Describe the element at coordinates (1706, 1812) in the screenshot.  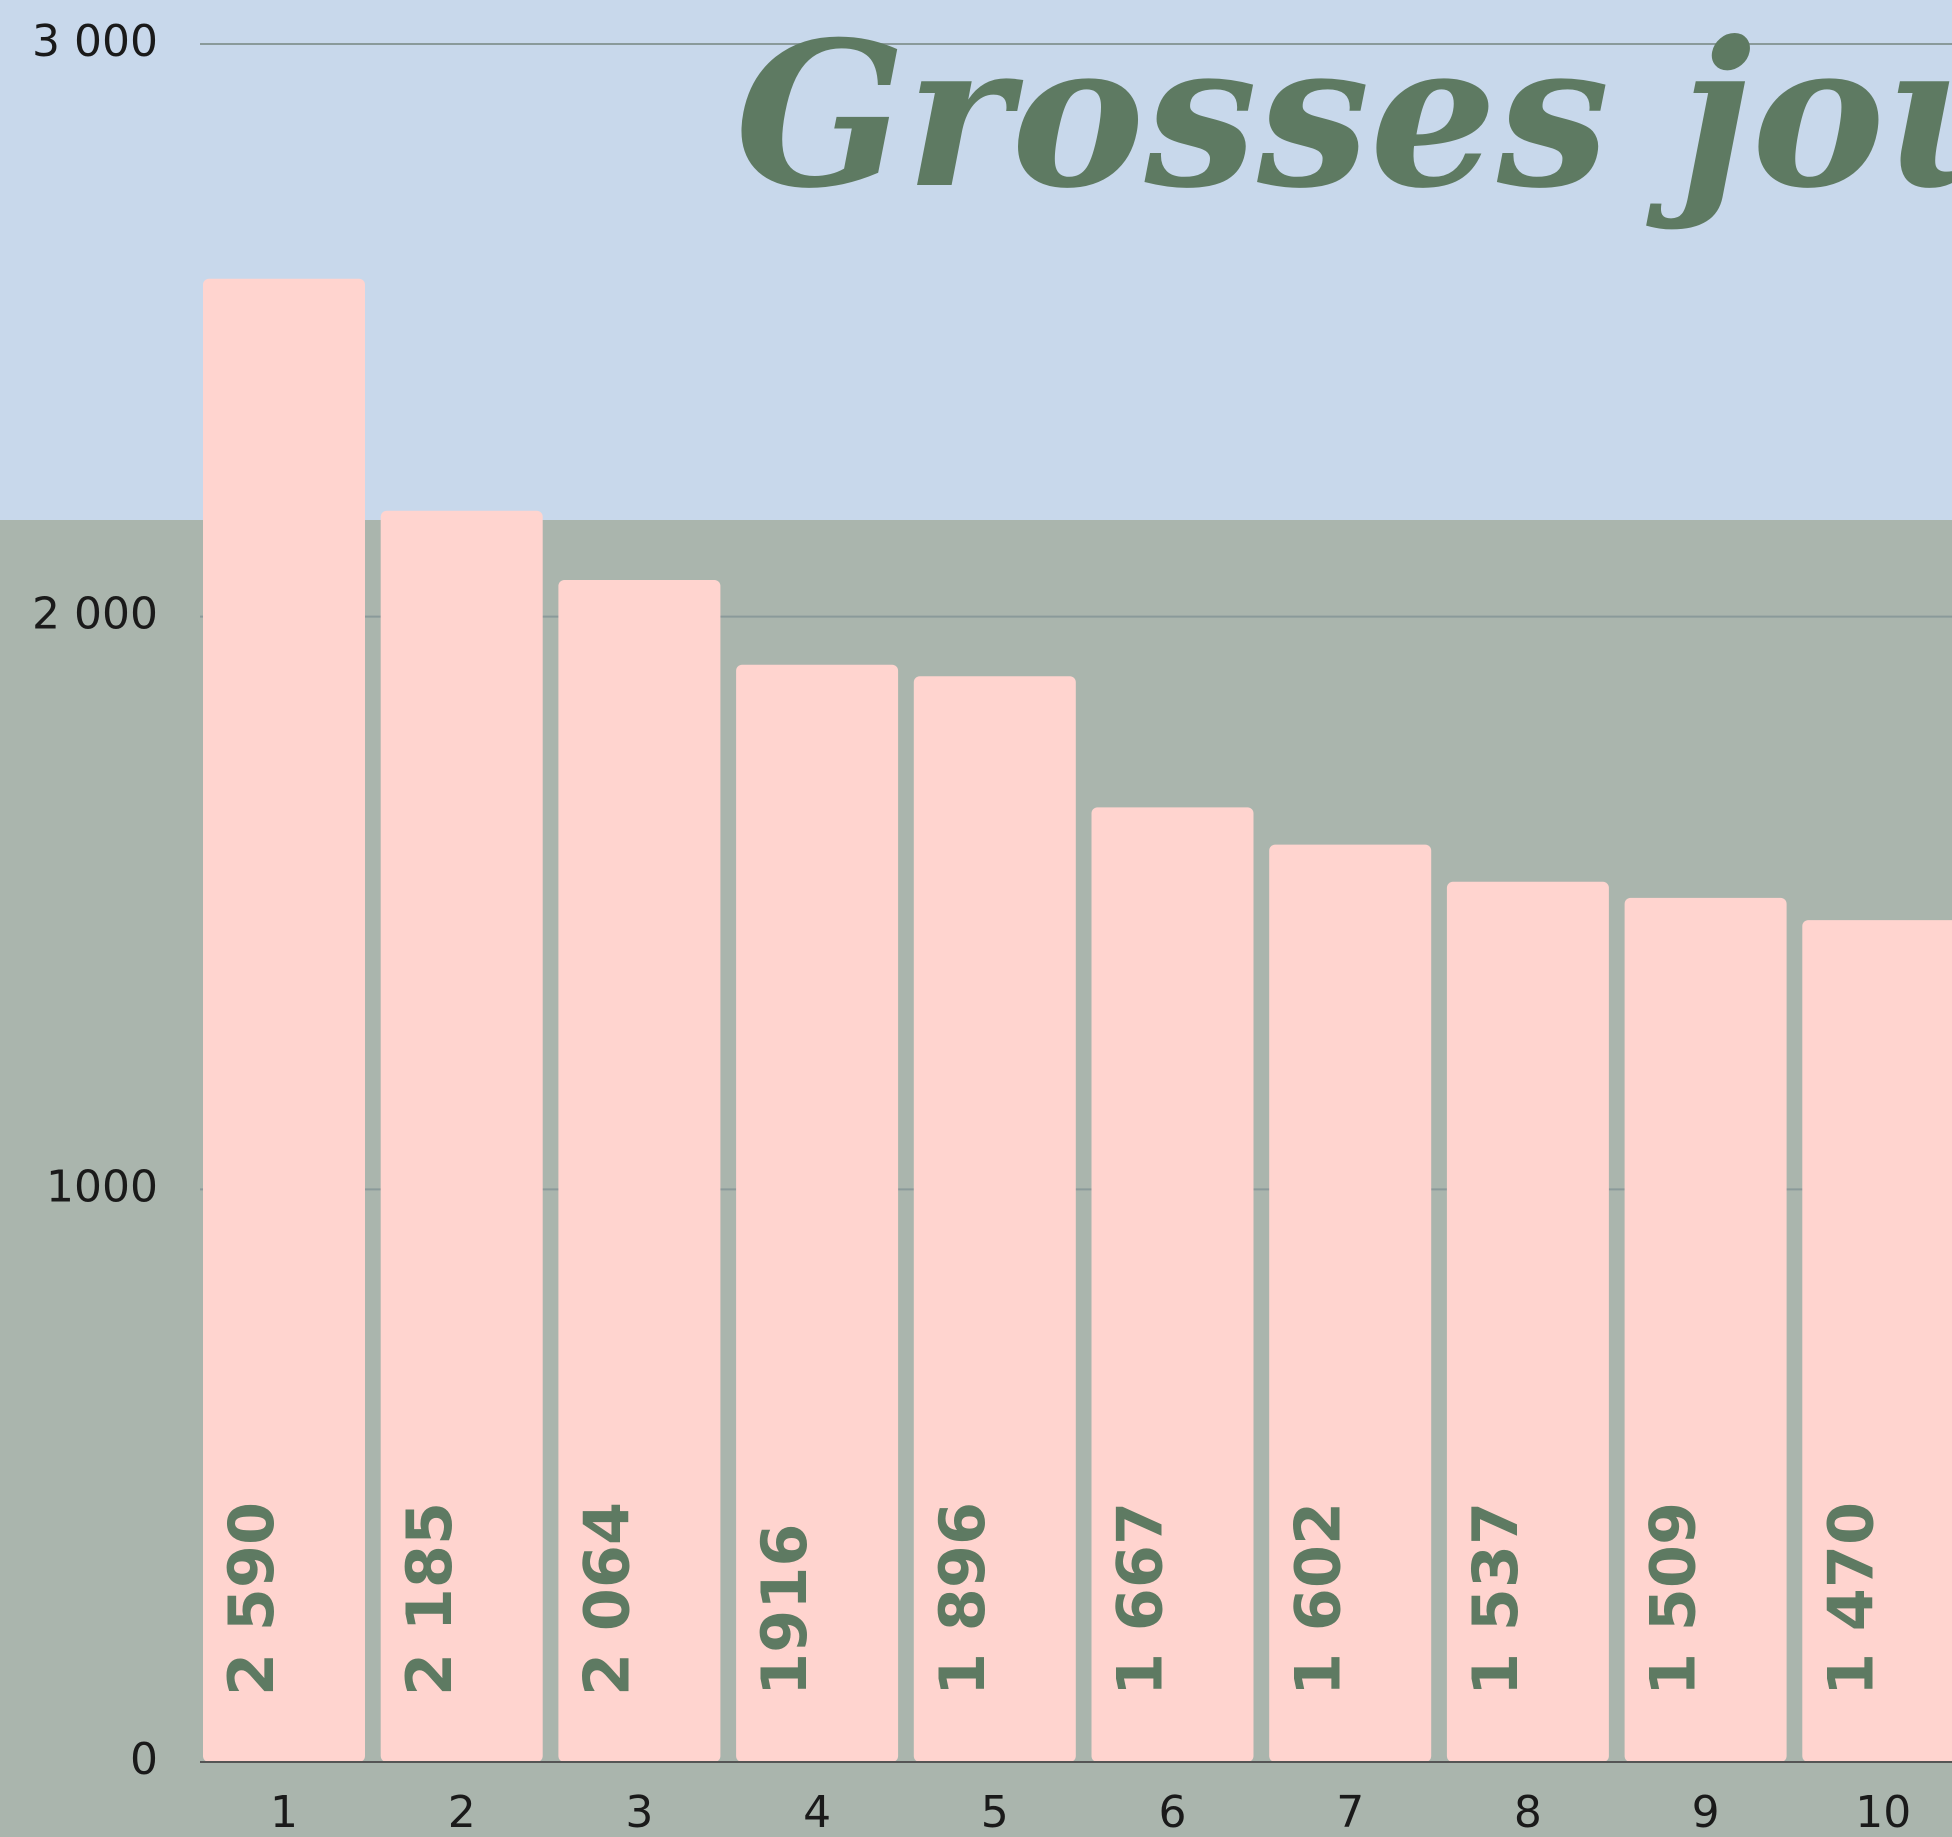
I see `x-tick-label: 9` at that location.